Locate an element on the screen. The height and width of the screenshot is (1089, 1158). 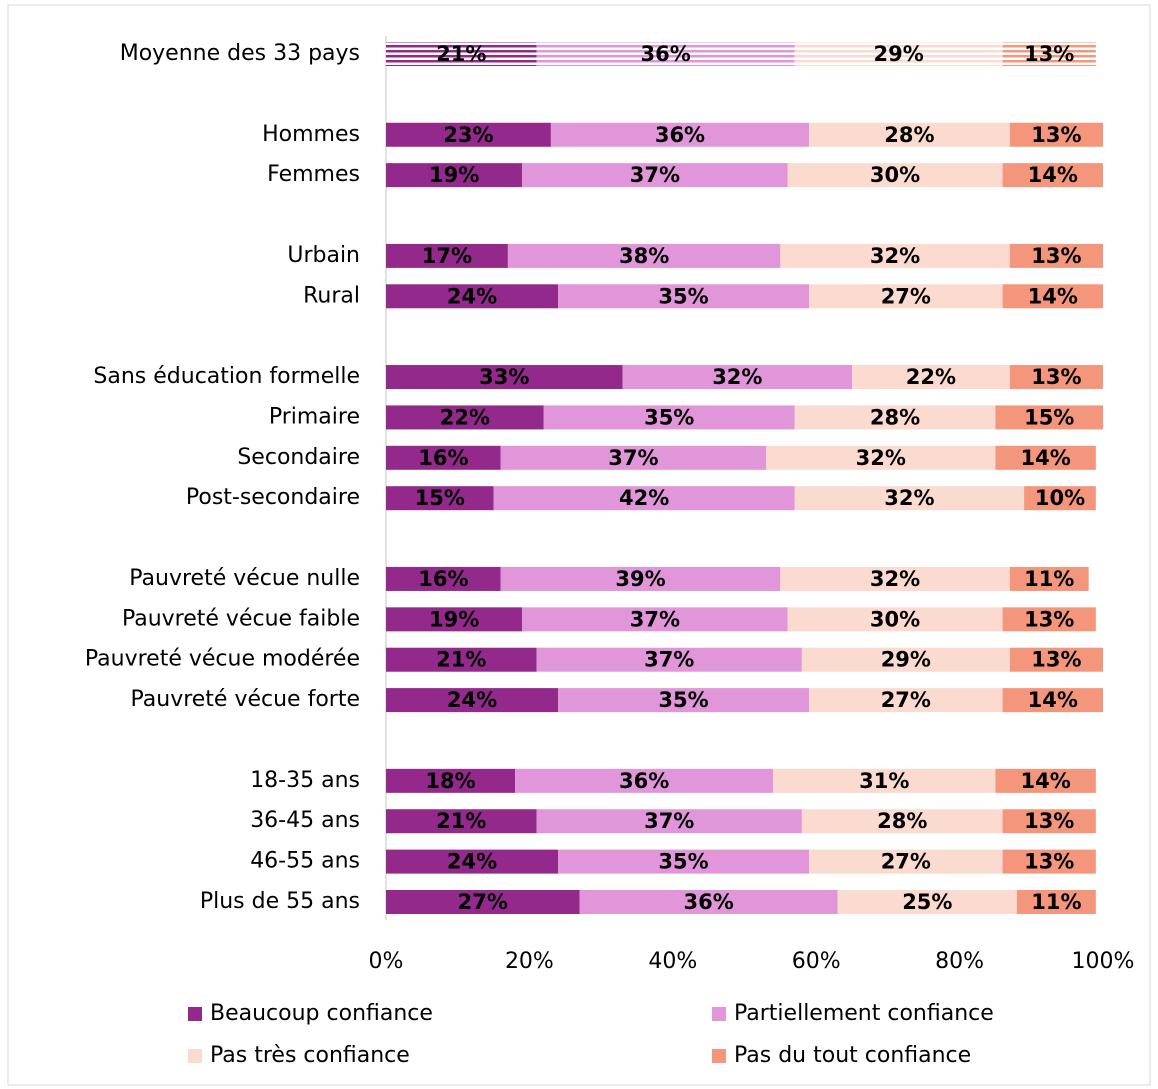
category-label: Hommes is located at coordinates (311, 134).